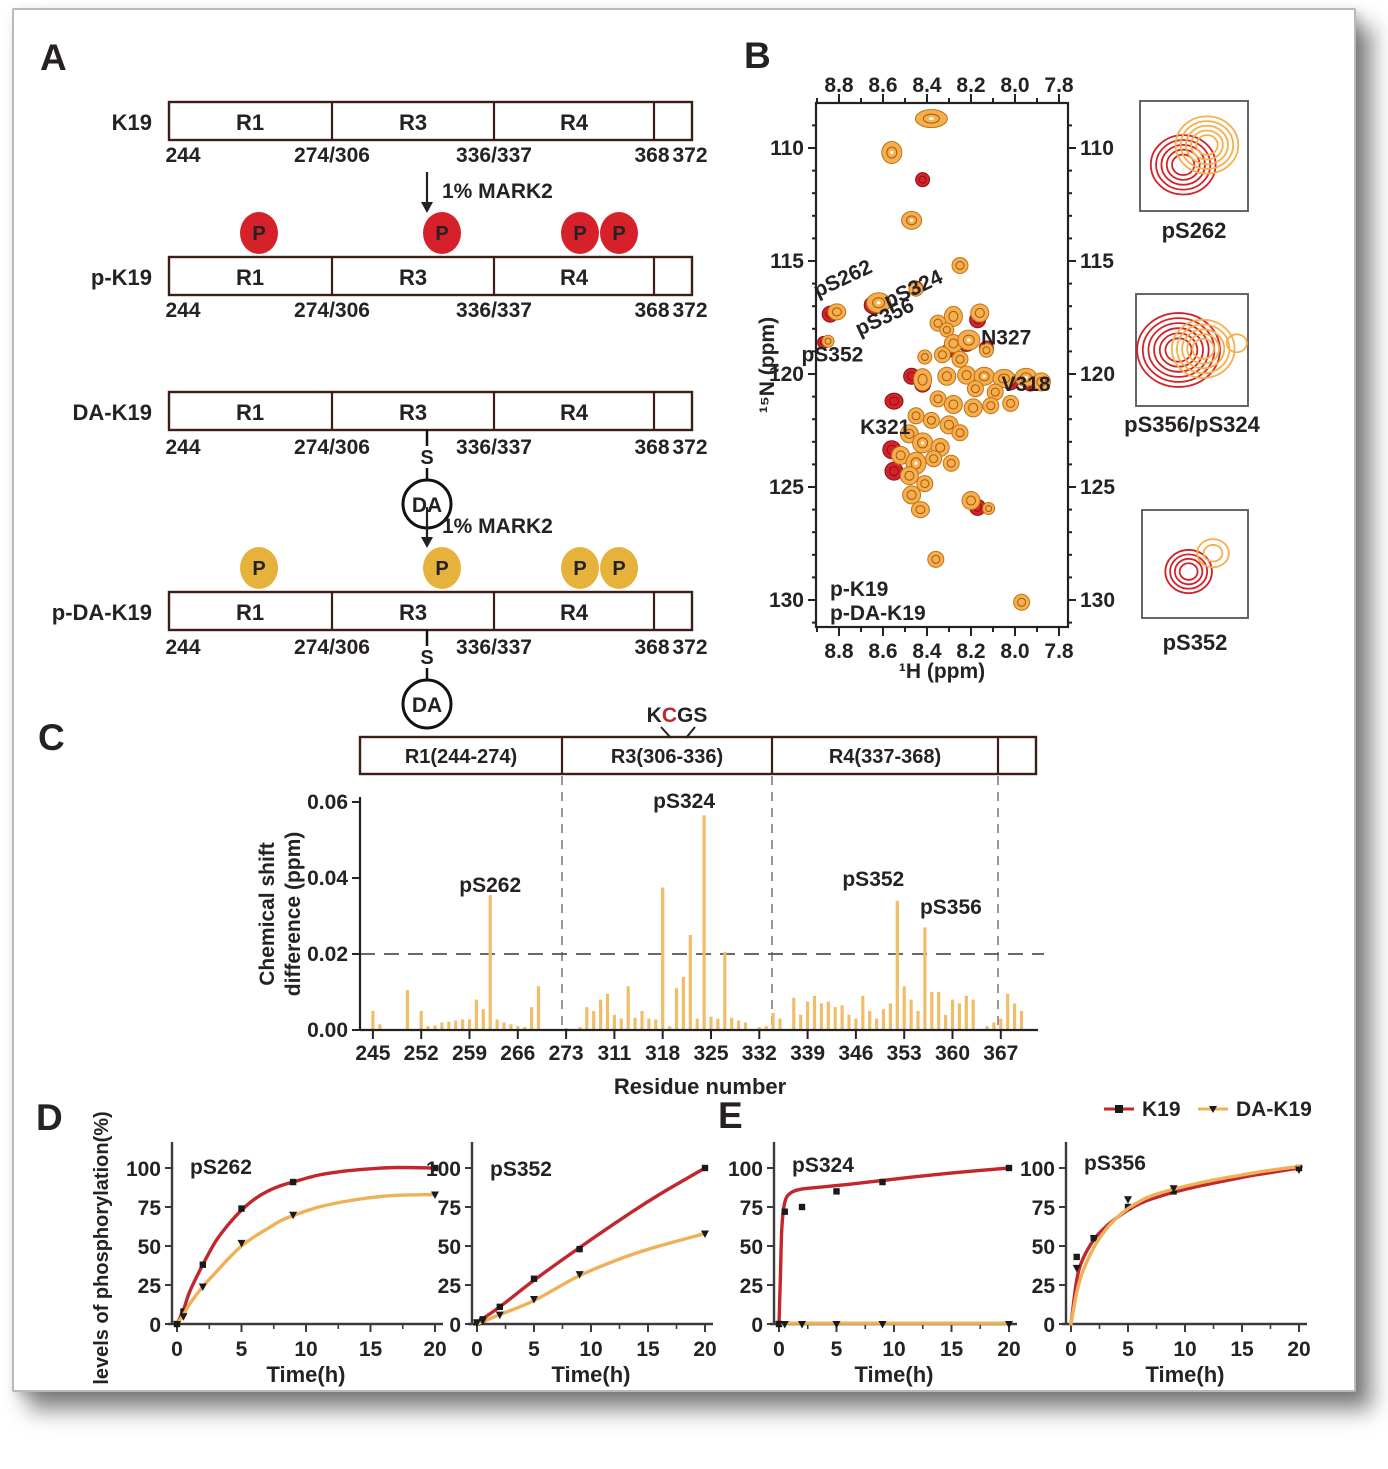 Image resolution: width=1388 pixels, height=1469 pixels. What do you see at coordinates (443, 1169) in the screenshot?
I see `y-tick-label: 100` at bounding box center [443, 1169].